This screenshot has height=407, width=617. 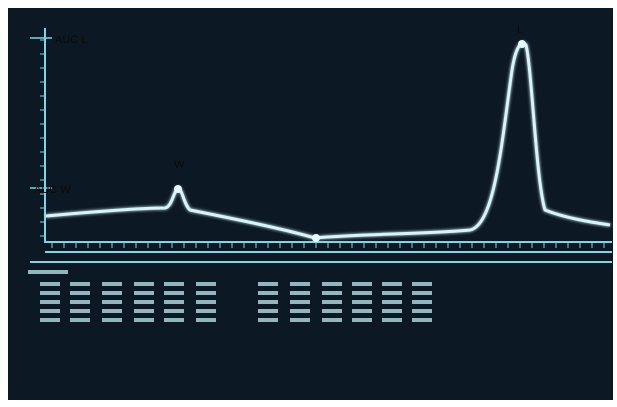 What do you see at coordinates (522, 44) in the screenshot?
I see `peak-marker-l` at bounding box center [522, 44].